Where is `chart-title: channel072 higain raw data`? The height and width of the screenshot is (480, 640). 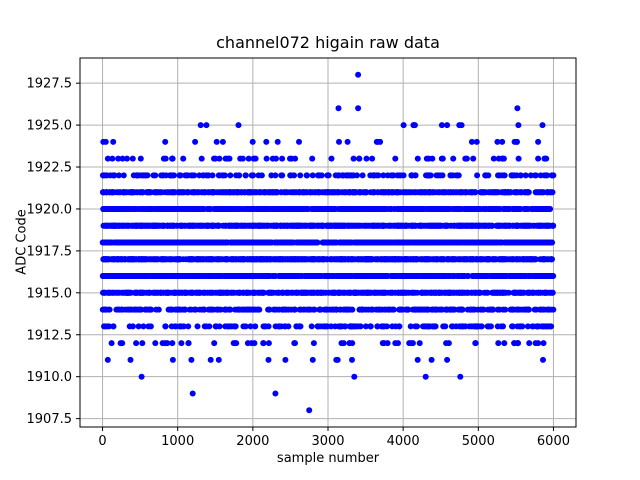
chart-title: channel072 higain raw data is located at coordinates (328, 42).